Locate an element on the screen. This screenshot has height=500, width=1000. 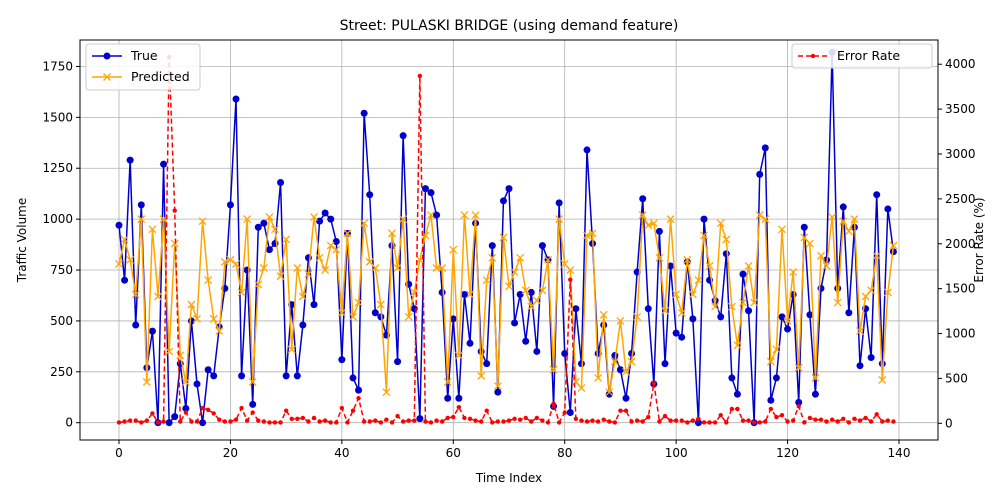
legend-right-box is located at coordinates (862, 56).